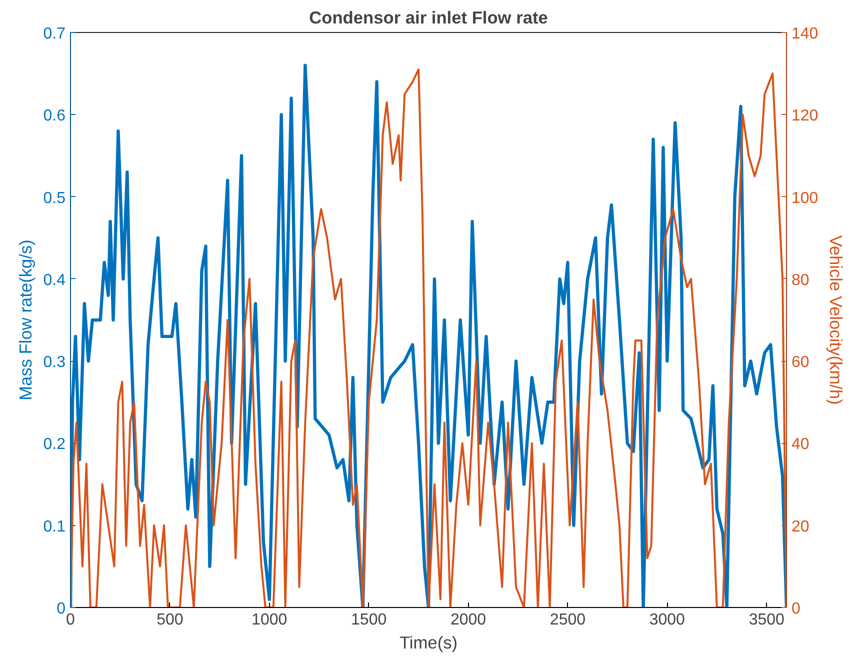 The height and width of the screenshot is (657, 861). Describe the element at coordinates (428, 642) in the screenshot. I see `x-axis-title: Time(s)` at that location.